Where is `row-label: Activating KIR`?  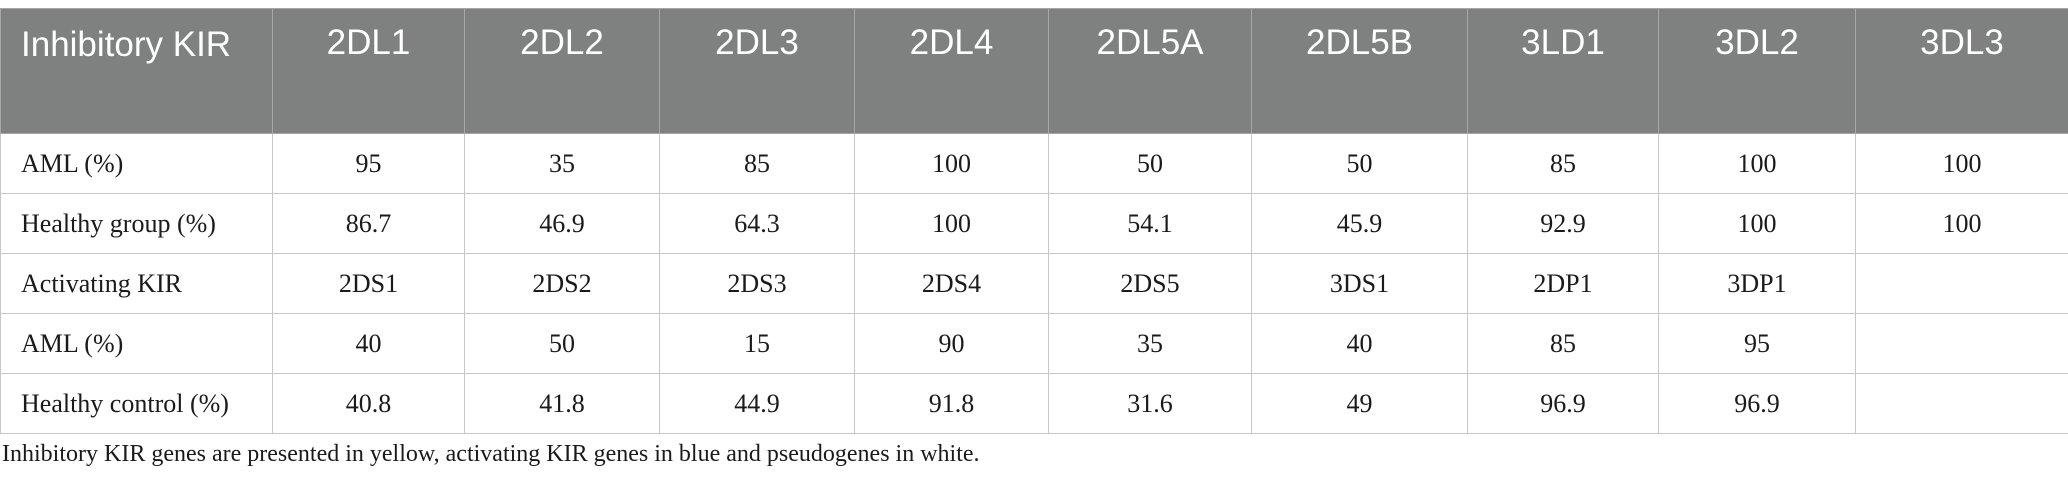 row-label: Activating KIR is located at coordinates (136, 283).